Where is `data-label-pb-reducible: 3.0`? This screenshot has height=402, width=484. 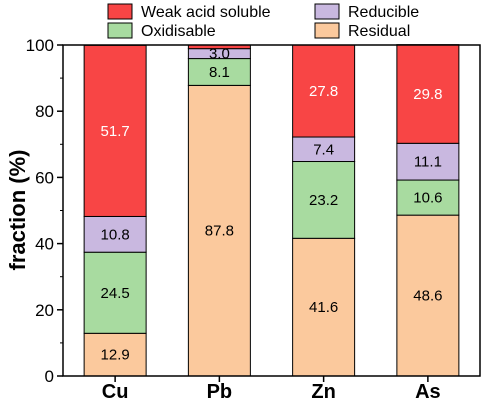
data-label-pb-reducible: 3.0 is located at coordinates (219, 54).